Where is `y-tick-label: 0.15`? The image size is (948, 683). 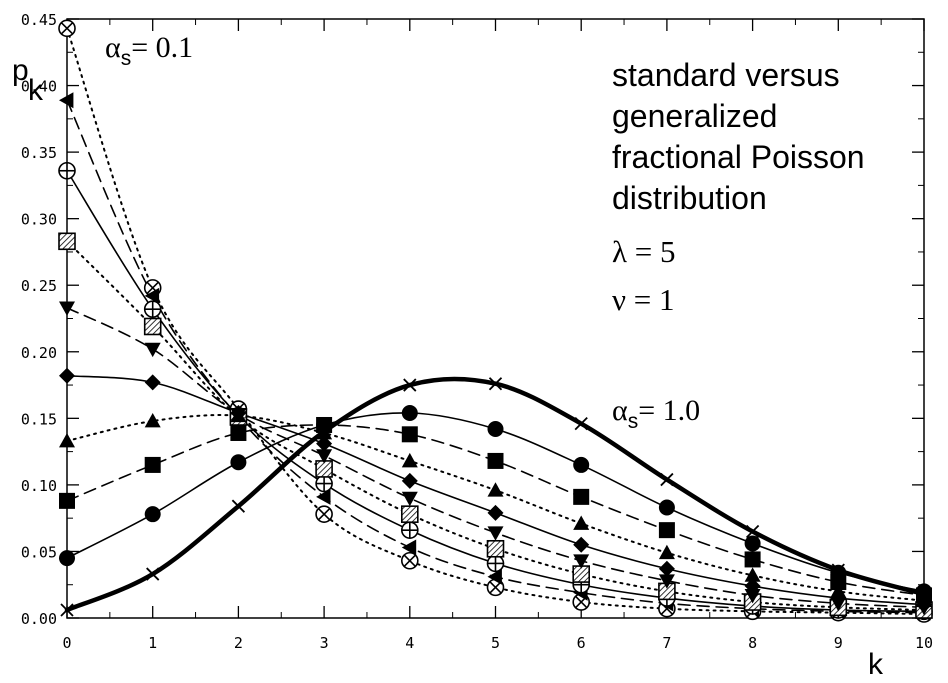 y-tick-label: 0.15 is located at coordinates (39, 419).